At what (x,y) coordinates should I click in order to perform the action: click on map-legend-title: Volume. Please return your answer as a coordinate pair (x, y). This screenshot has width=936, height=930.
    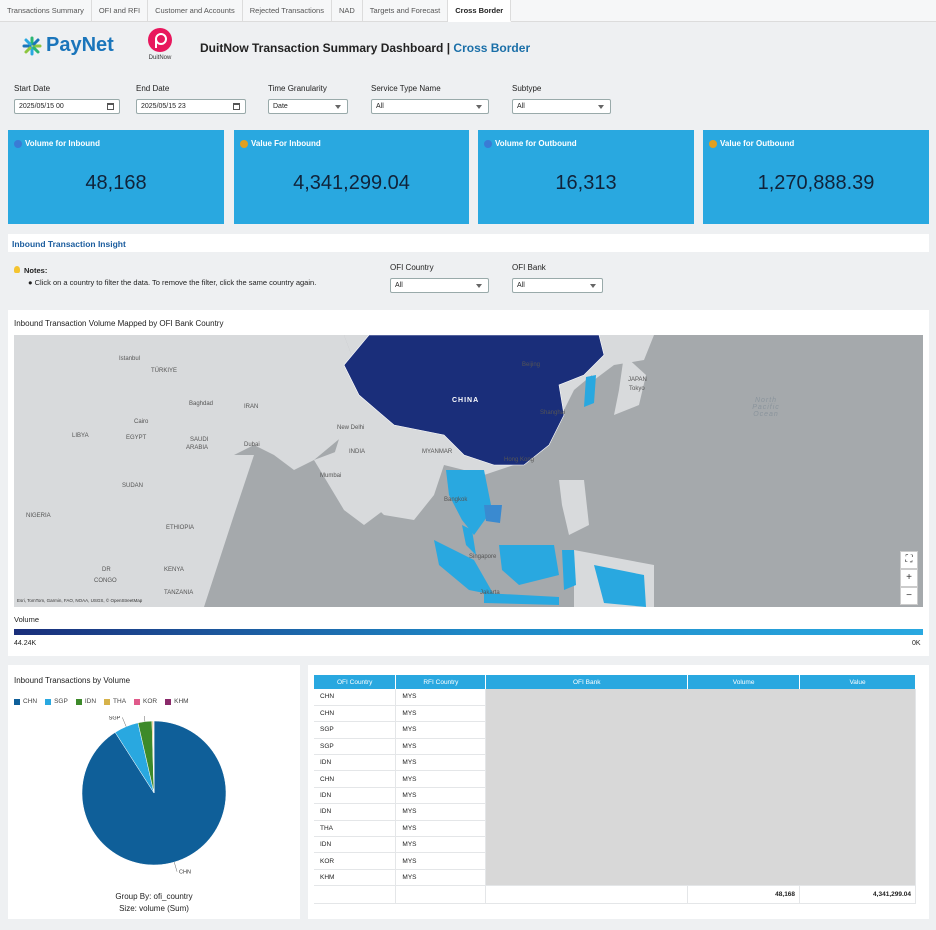
    Looking at the image, I should click on (27, 619).